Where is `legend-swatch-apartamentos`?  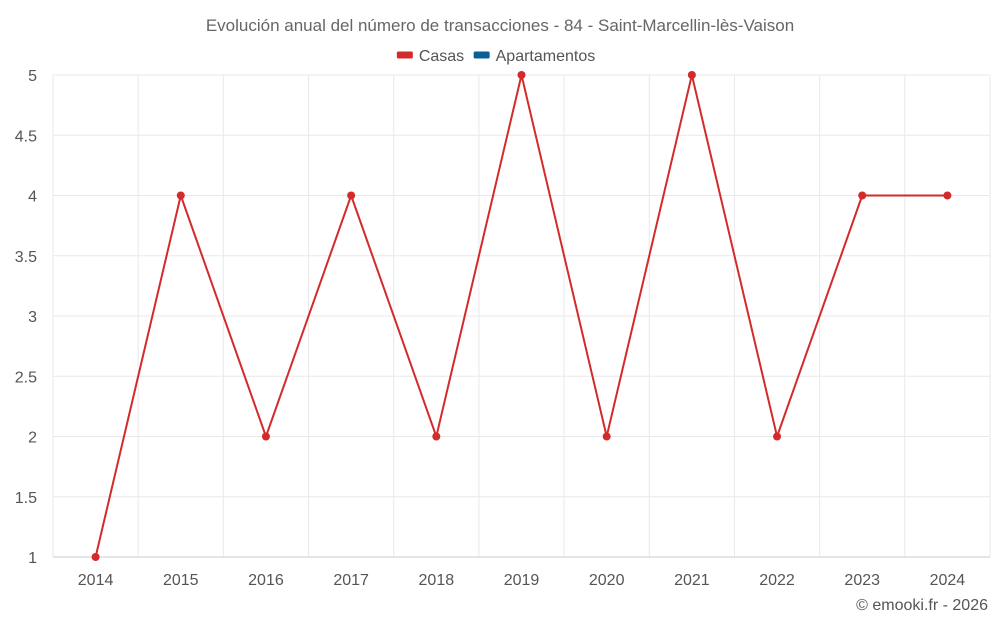
legend-swatch-apartamentos is located at coordinates (481, 55).